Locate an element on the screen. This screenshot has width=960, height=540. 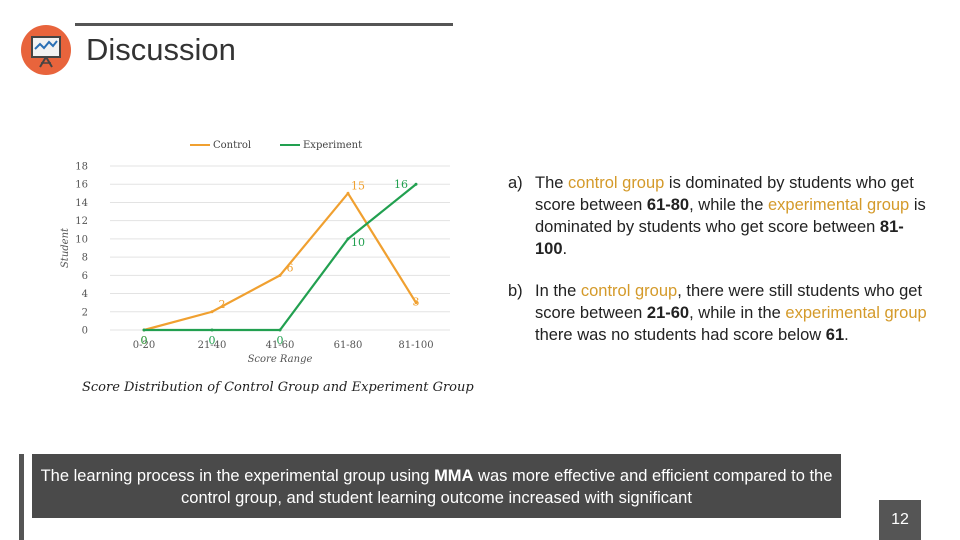
x-tick-label: 61-80 is located at coordinates (348, 345).